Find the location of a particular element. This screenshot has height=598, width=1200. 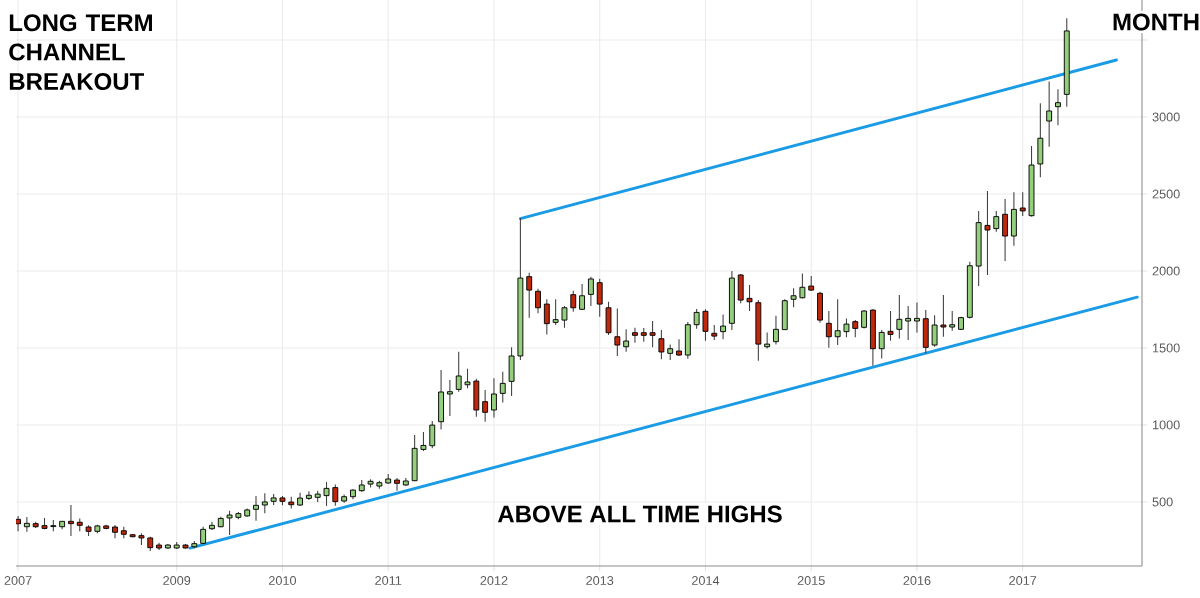

x-tick-label: 2010 is located at coordinates (282, 580).